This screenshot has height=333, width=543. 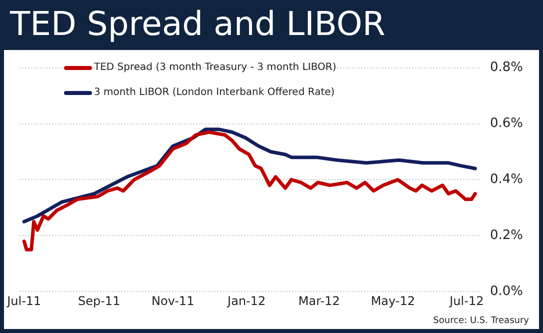 I want to click on y-tick-label: 0.8%, so click(x=507, y=68).